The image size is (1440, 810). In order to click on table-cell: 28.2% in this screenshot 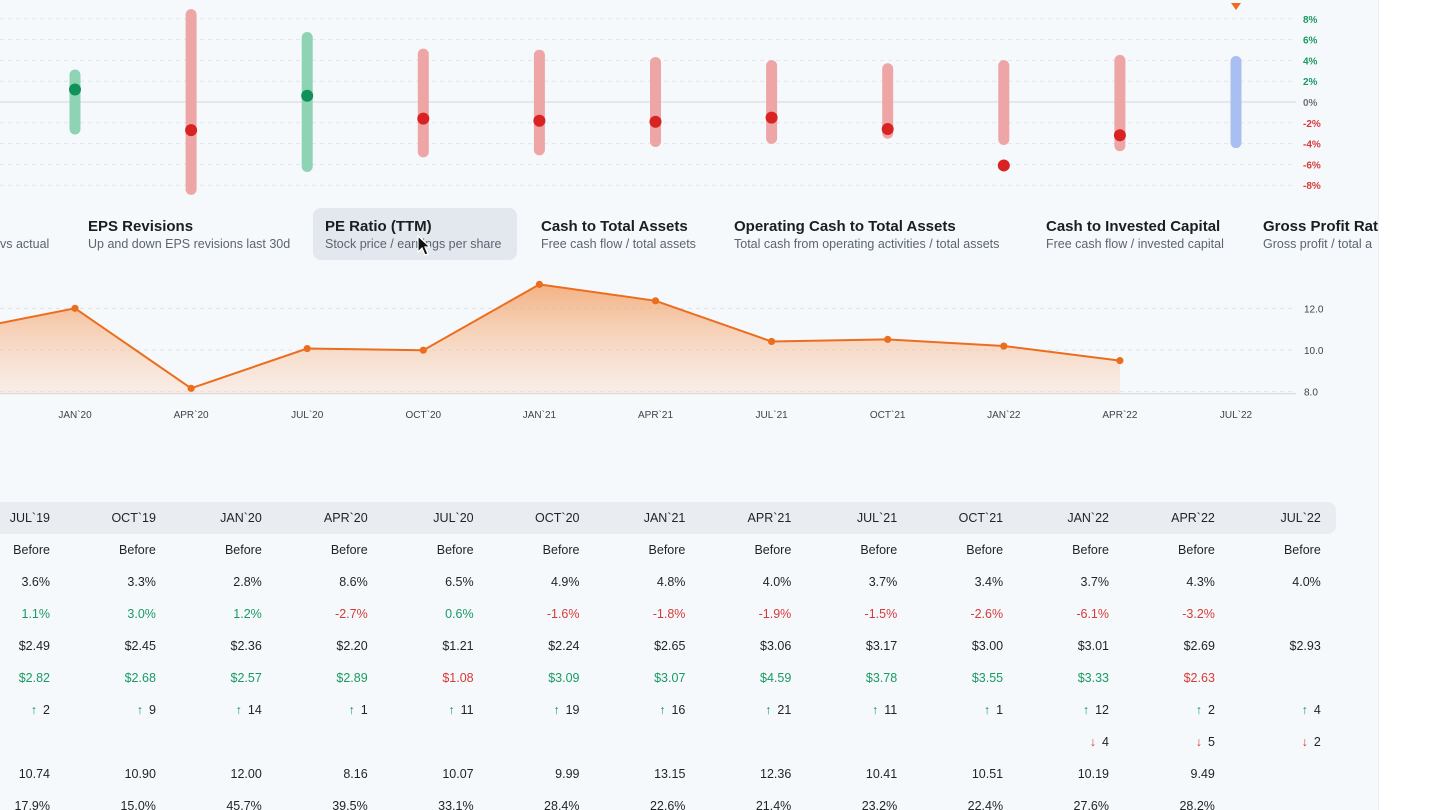, I will do `click(1197, 804)`.